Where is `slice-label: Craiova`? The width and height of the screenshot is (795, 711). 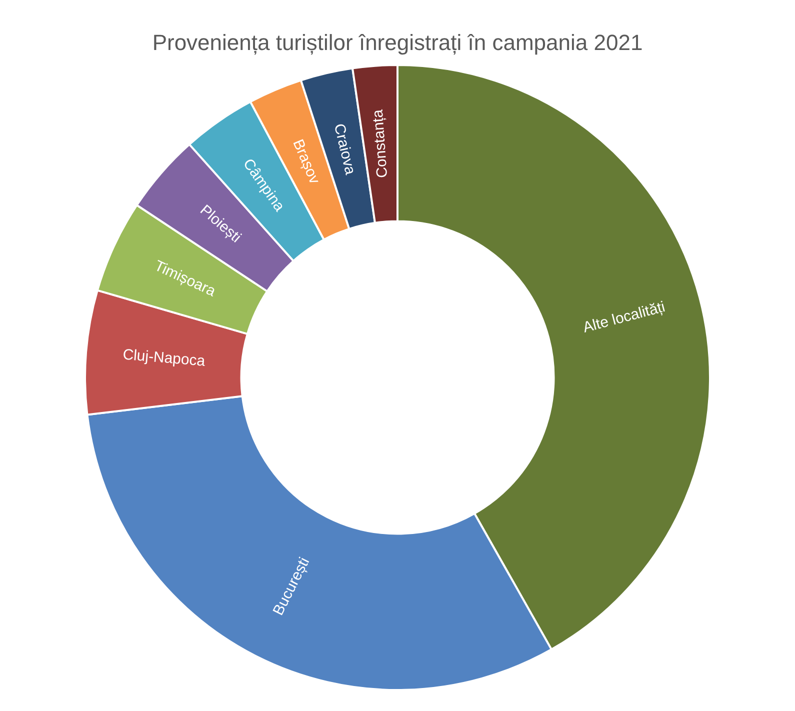 slice-label: Craiova is located at coordinates (344, 149).